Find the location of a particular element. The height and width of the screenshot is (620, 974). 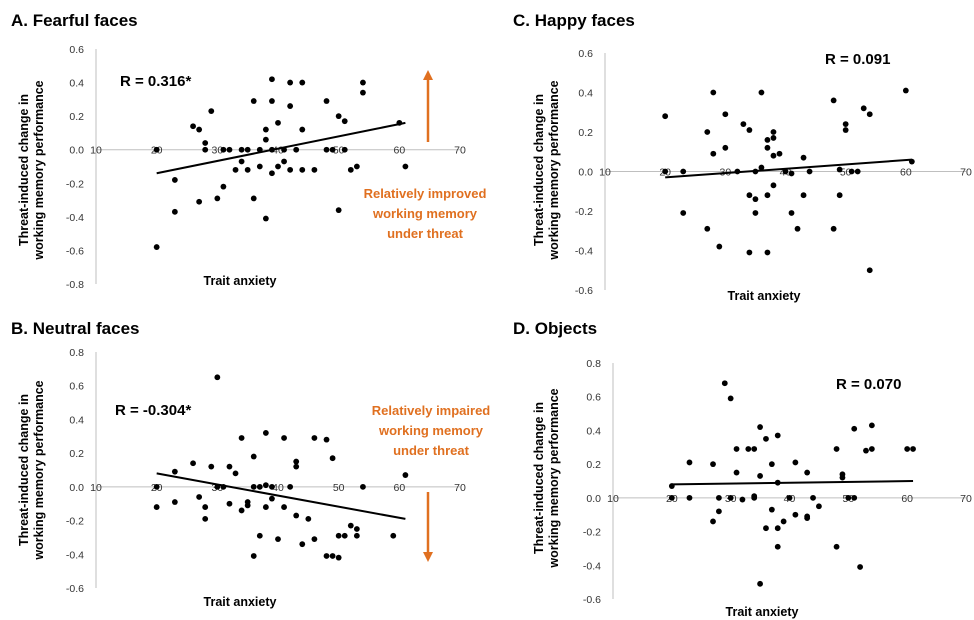

correlation-label: R = 0.091 is located at coordinates (857, 59).